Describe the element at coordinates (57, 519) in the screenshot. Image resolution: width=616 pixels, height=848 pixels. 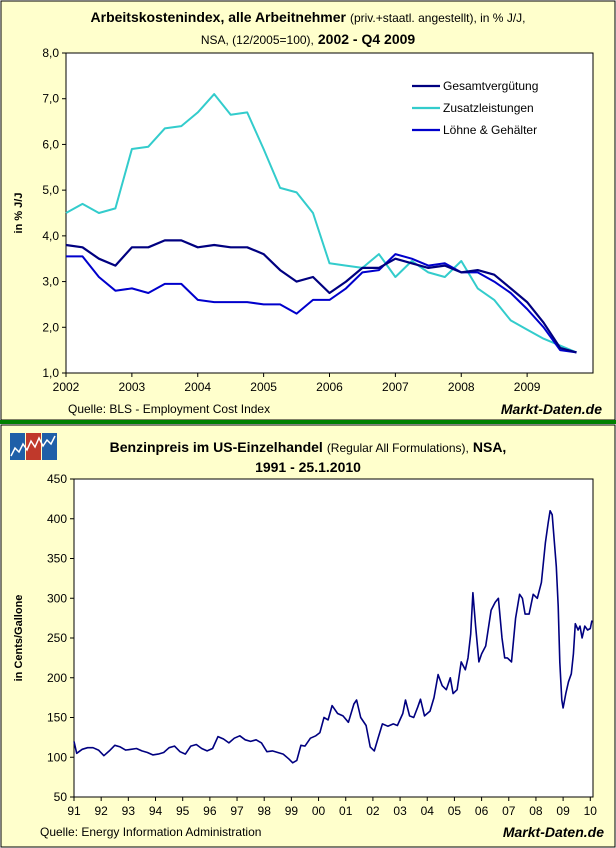
I see `chart2-y-tick-label: 400` at that location.